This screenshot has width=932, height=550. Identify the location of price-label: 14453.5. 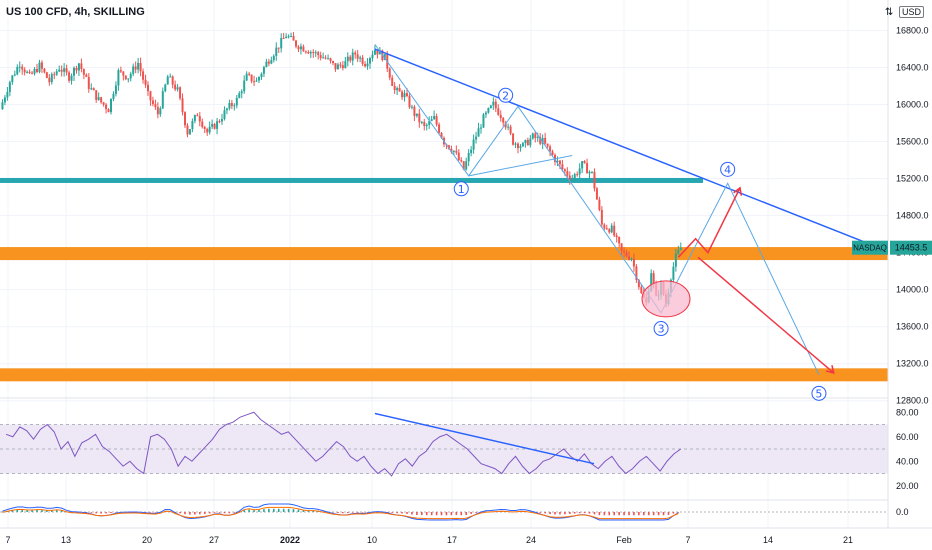
(911, 248).